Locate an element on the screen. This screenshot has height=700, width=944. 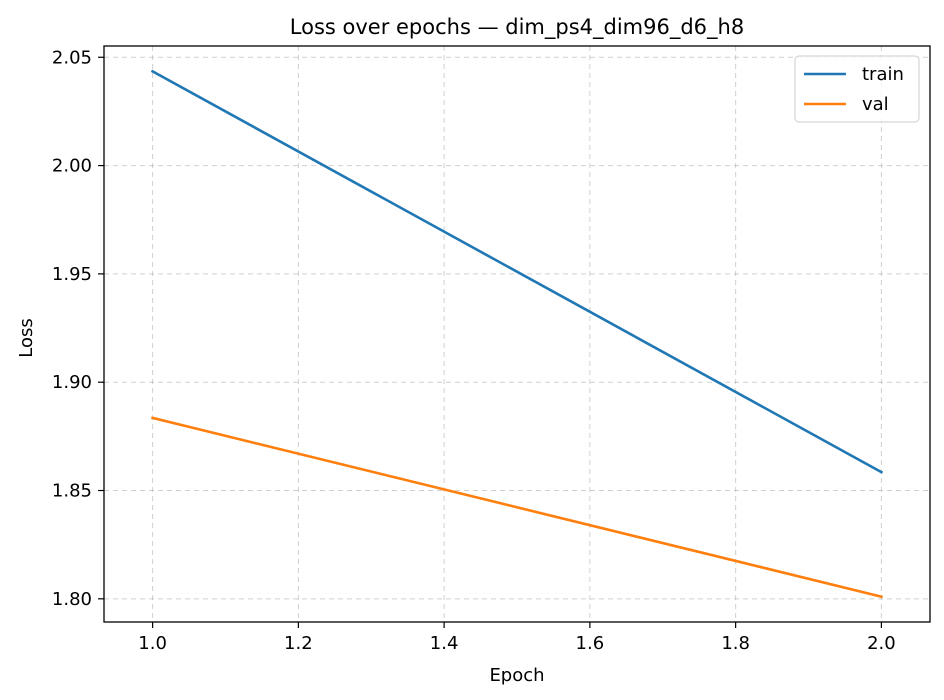
y-tick-label: 1.85 is located at coordinates (72, 491).